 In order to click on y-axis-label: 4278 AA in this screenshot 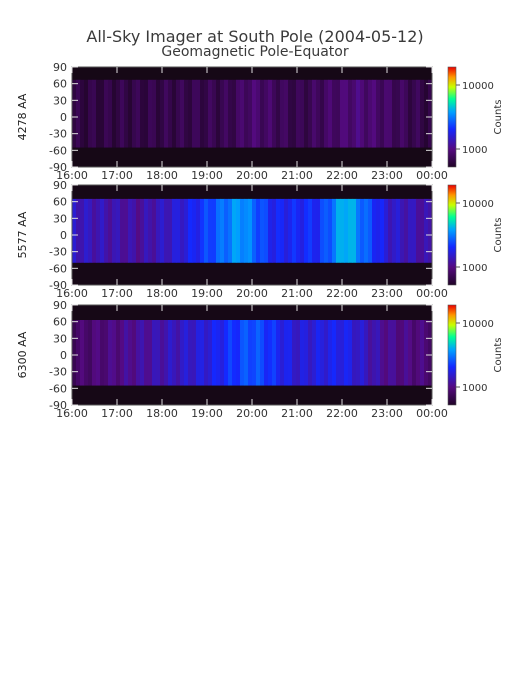, I will do `click(22, 116)`.